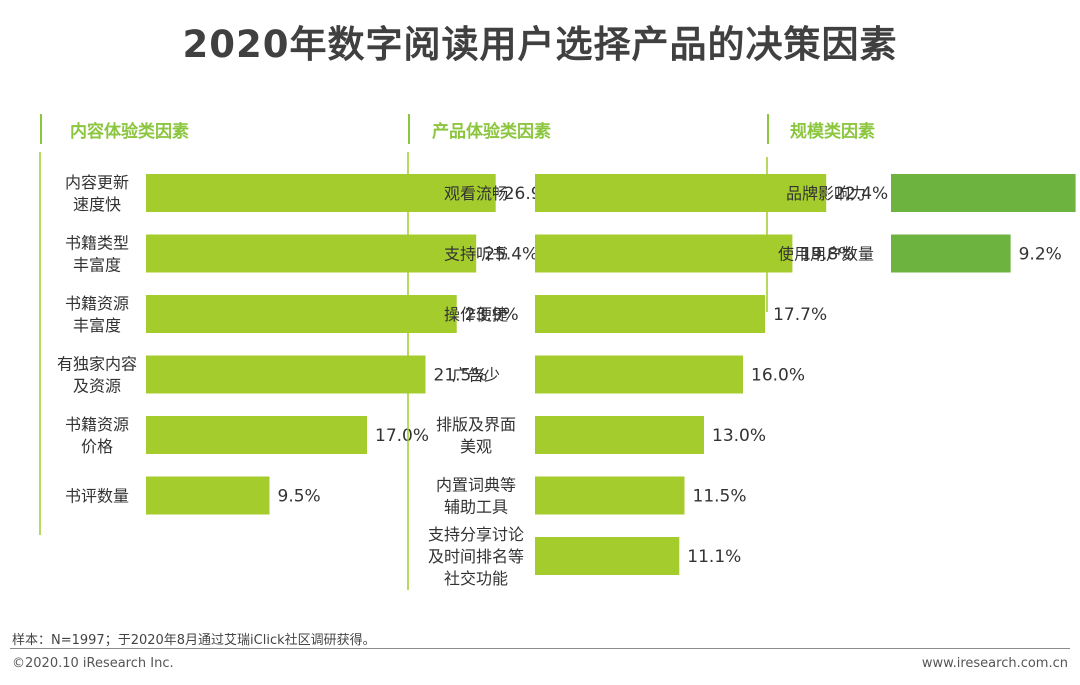 This screenshot has width=1080, height=685. I want to click on panel-header: 产品体验类因素, so click(491, 131).